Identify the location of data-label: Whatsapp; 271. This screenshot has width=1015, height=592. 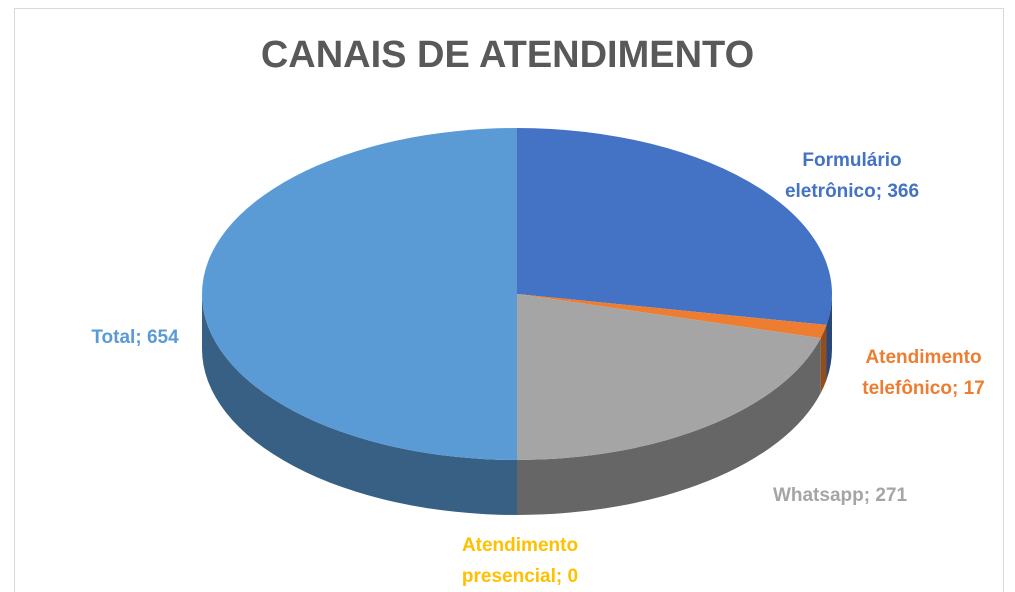
(840, 495).